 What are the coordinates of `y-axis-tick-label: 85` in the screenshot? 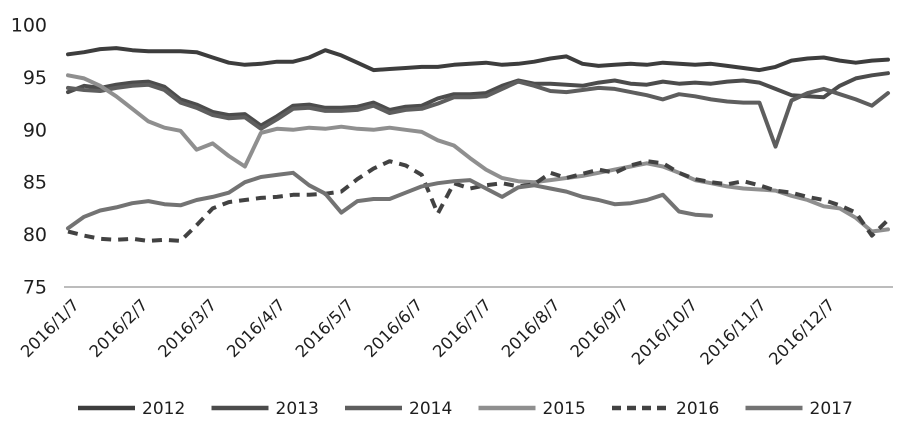 It's located at (35, 183).